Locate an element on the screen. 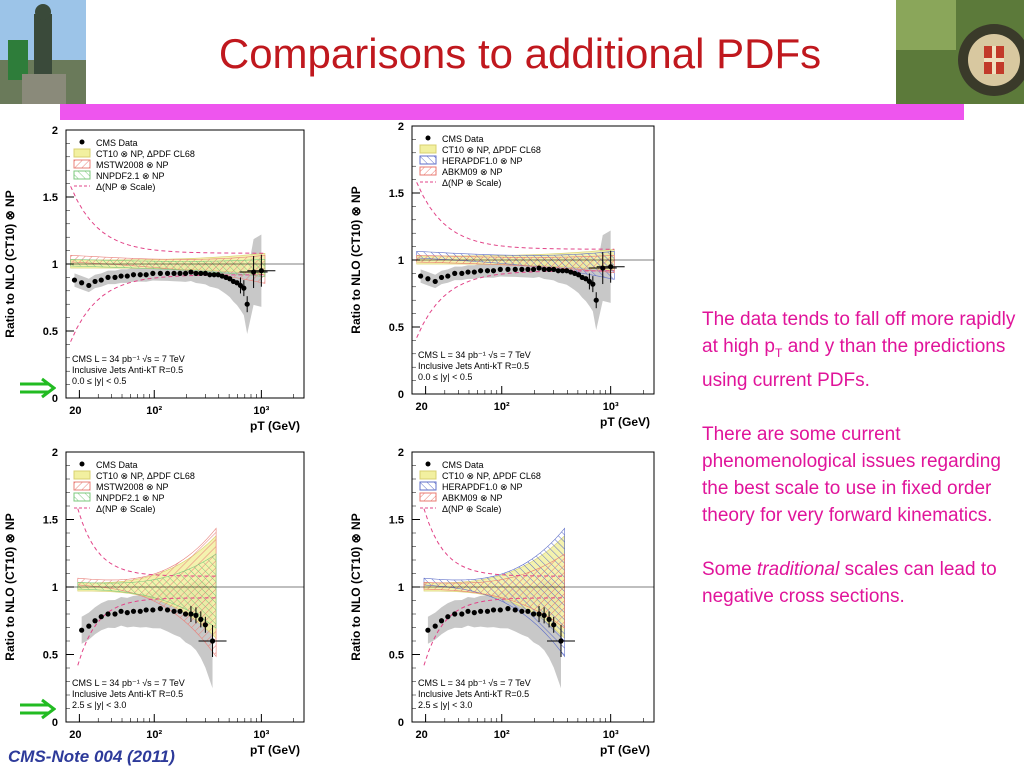 Image resolution: width=1024 pixels, height=768 pixels. y-tick-label: 1.5 is located at coordinates (50, 521).